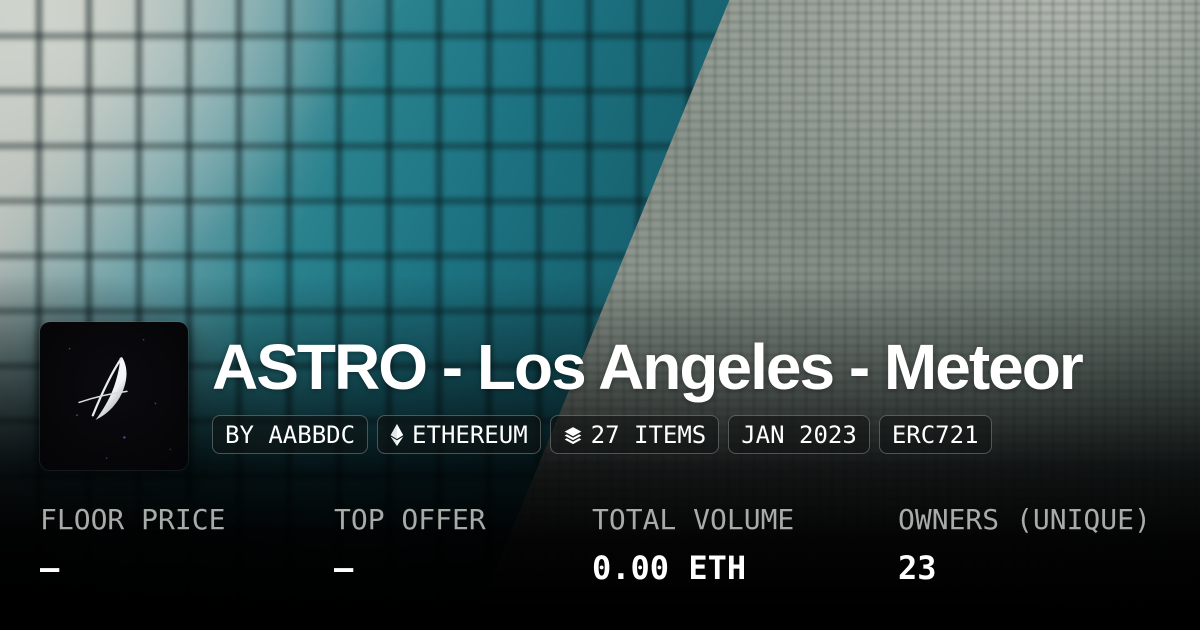  What do you see at coordinates (397, 434) in the screenshot?
I see `ethereum-icon` at bounding box center [397, 434].